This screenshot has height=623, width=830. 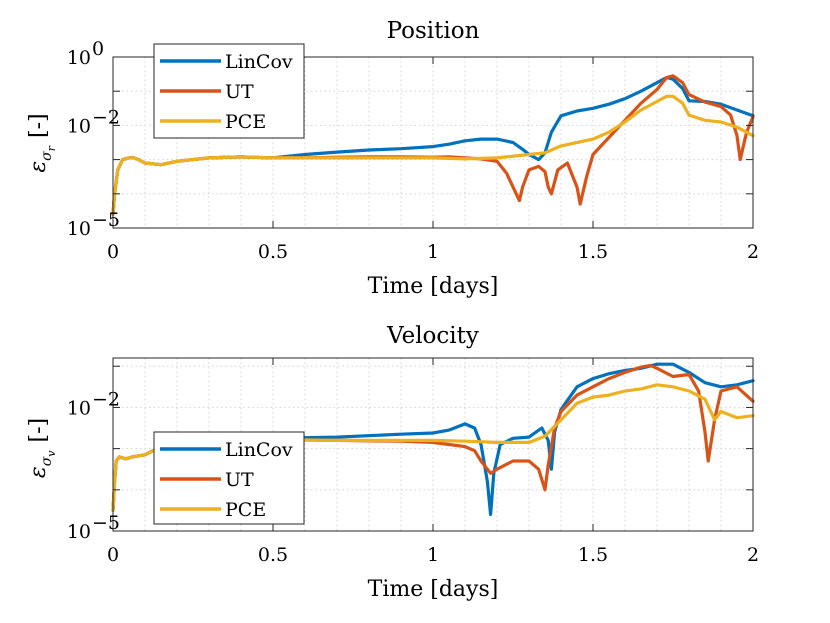 I want to click on position-legend: LinCov UT PCE, so click(x=229, y=91).